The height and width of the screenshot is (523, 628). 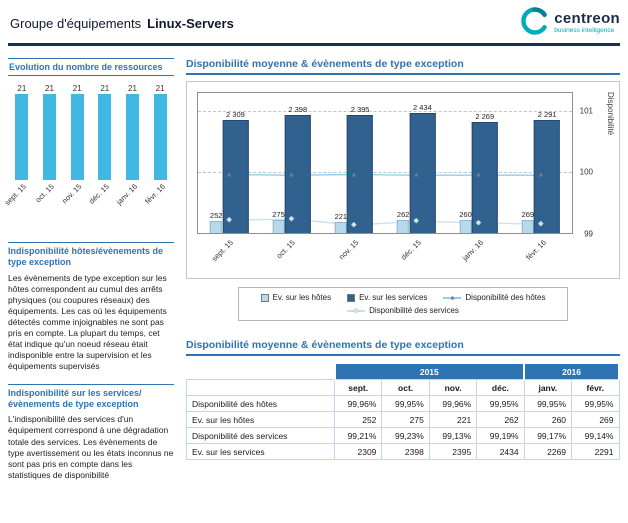 What do you see at coordinates (494, 297) in the screenshot?
I see `legend-item: ▲ Disponibilité des hôtes` at bounding box center [494, 297].